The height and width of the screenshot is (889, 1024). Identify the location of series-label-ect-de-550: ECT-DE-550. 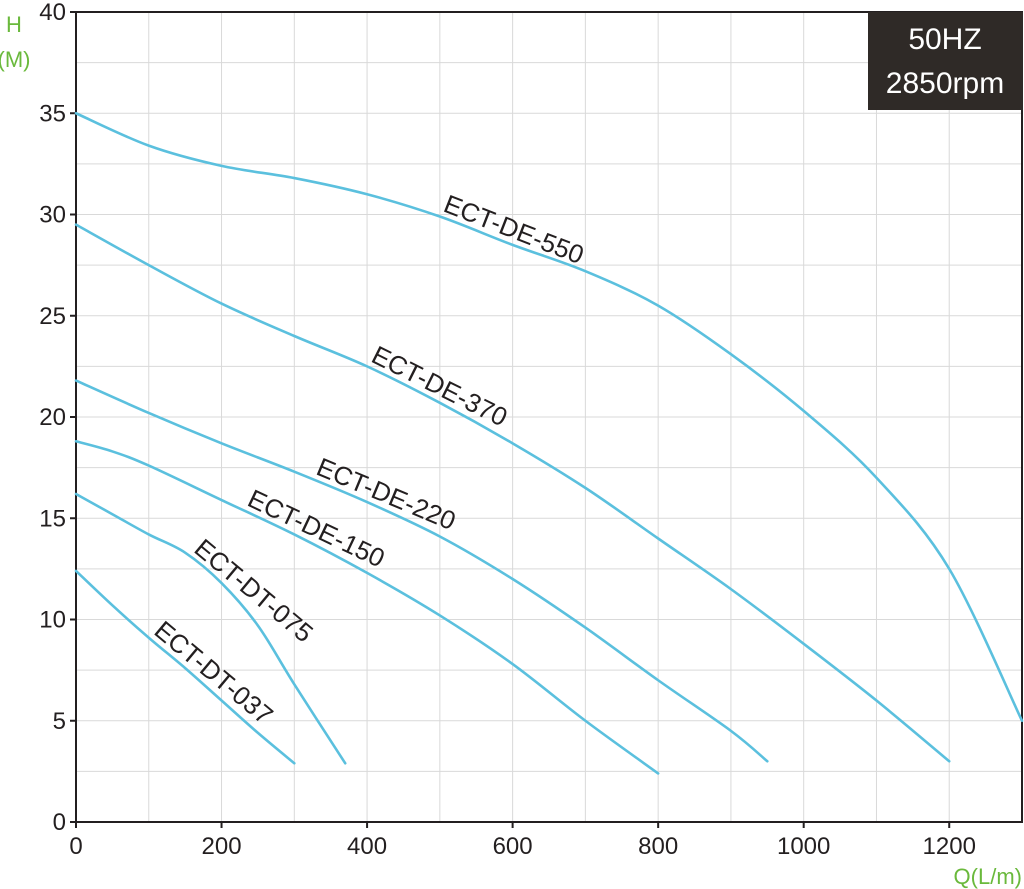
(514, 229).